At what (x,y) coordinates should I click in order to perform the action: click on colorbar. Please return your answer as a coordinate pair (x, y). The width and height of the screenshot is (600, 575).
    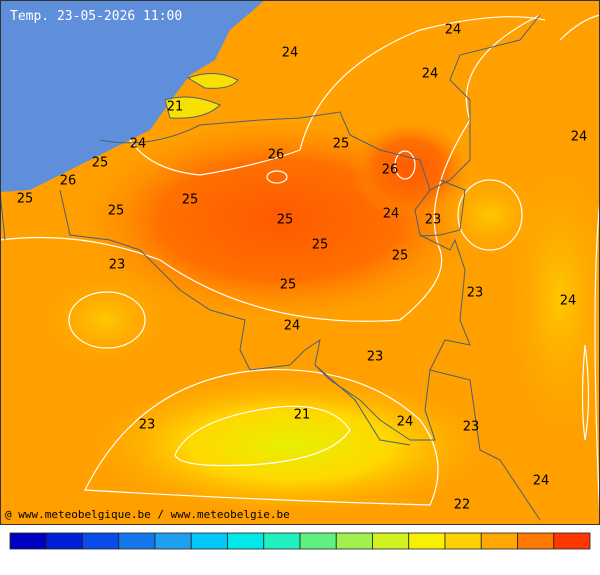
    Looking at the image, I should click on (300, 541).